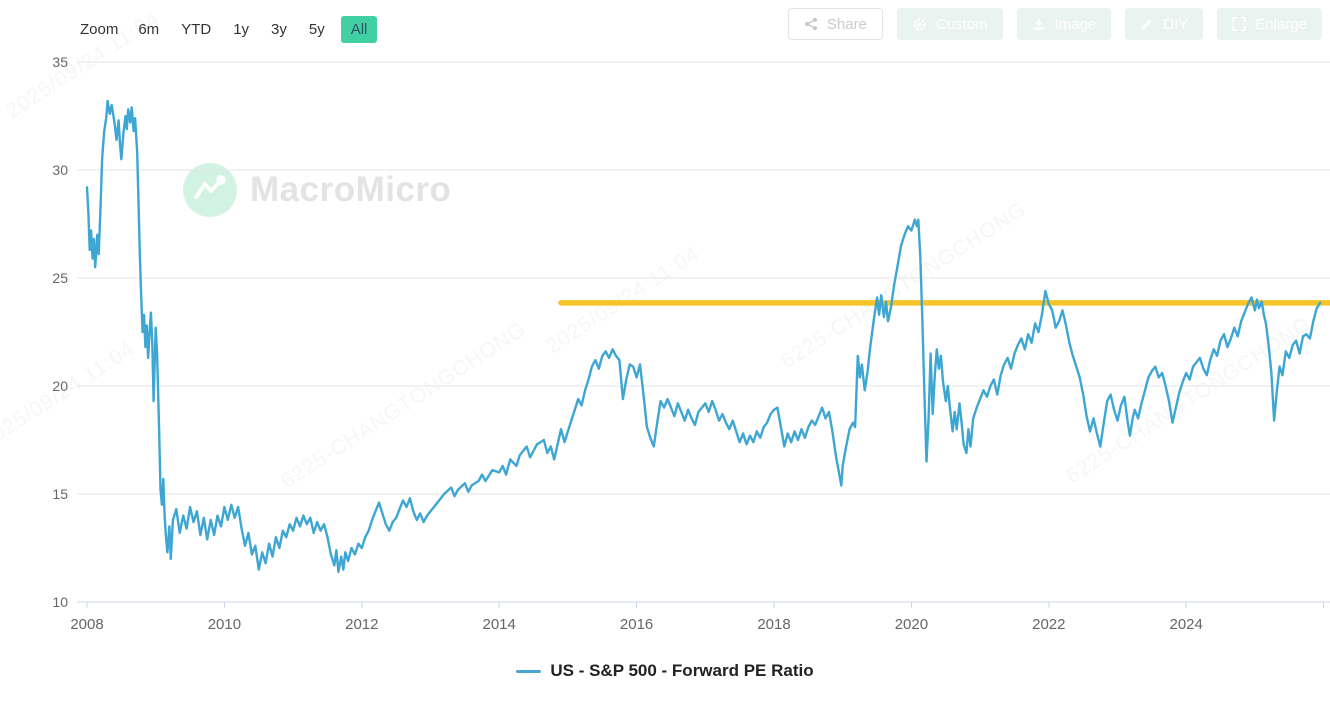 The image size is (1330, 710). What do you see at coordinates (846, 24) in the screenshot?
I see `share-label: Share` at bounding box center [846, 24].